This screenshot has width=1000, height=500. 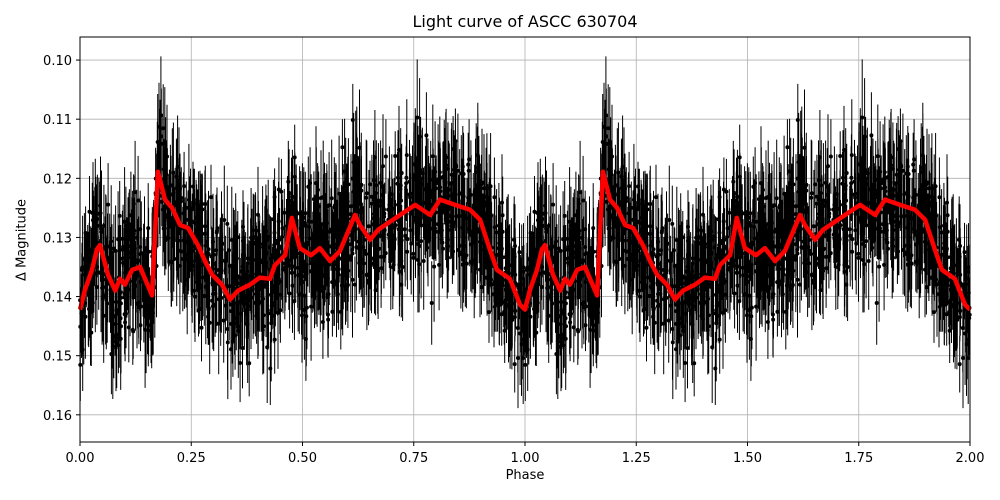 I want to click on svg-text: 1.50, so click(x=747, y=458).